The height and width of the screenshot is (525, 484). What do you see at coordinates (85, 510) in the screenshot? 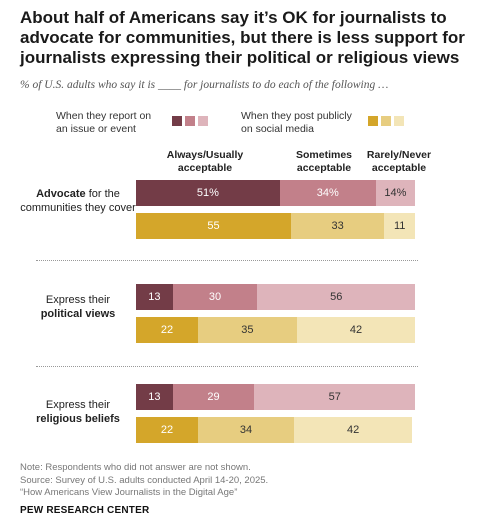
I see `pew-logo-text: PEW RESEARCH CENTER` at bounding box center [85, 510].